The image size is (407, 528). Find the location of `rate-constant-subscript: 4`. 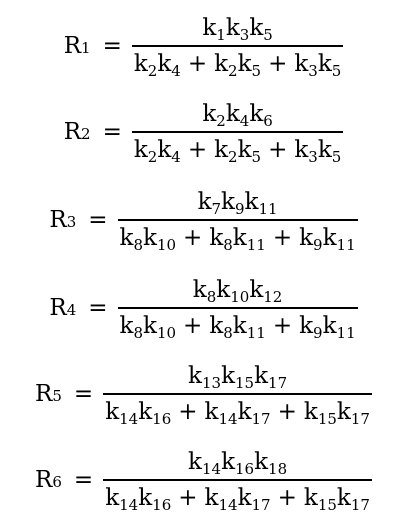

rate-constant-subscript: 4 is located at coordinates (176, 157).